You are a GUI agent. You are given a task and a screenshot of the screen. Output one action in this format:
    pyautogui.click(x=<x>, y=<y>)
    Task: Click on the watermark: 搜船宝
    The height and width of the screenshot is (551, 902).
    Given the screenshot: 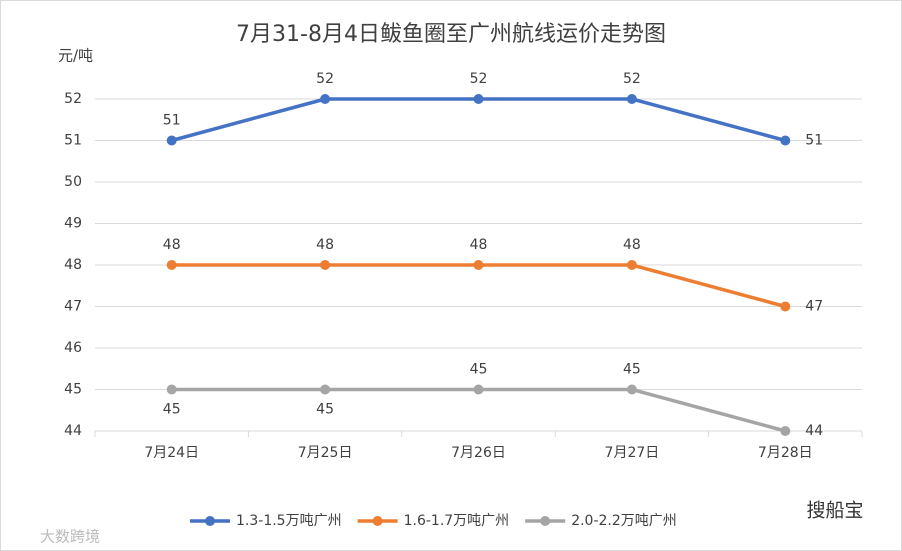 What is the action you would take?
    pyautogui.click(x=834, y=511)
    